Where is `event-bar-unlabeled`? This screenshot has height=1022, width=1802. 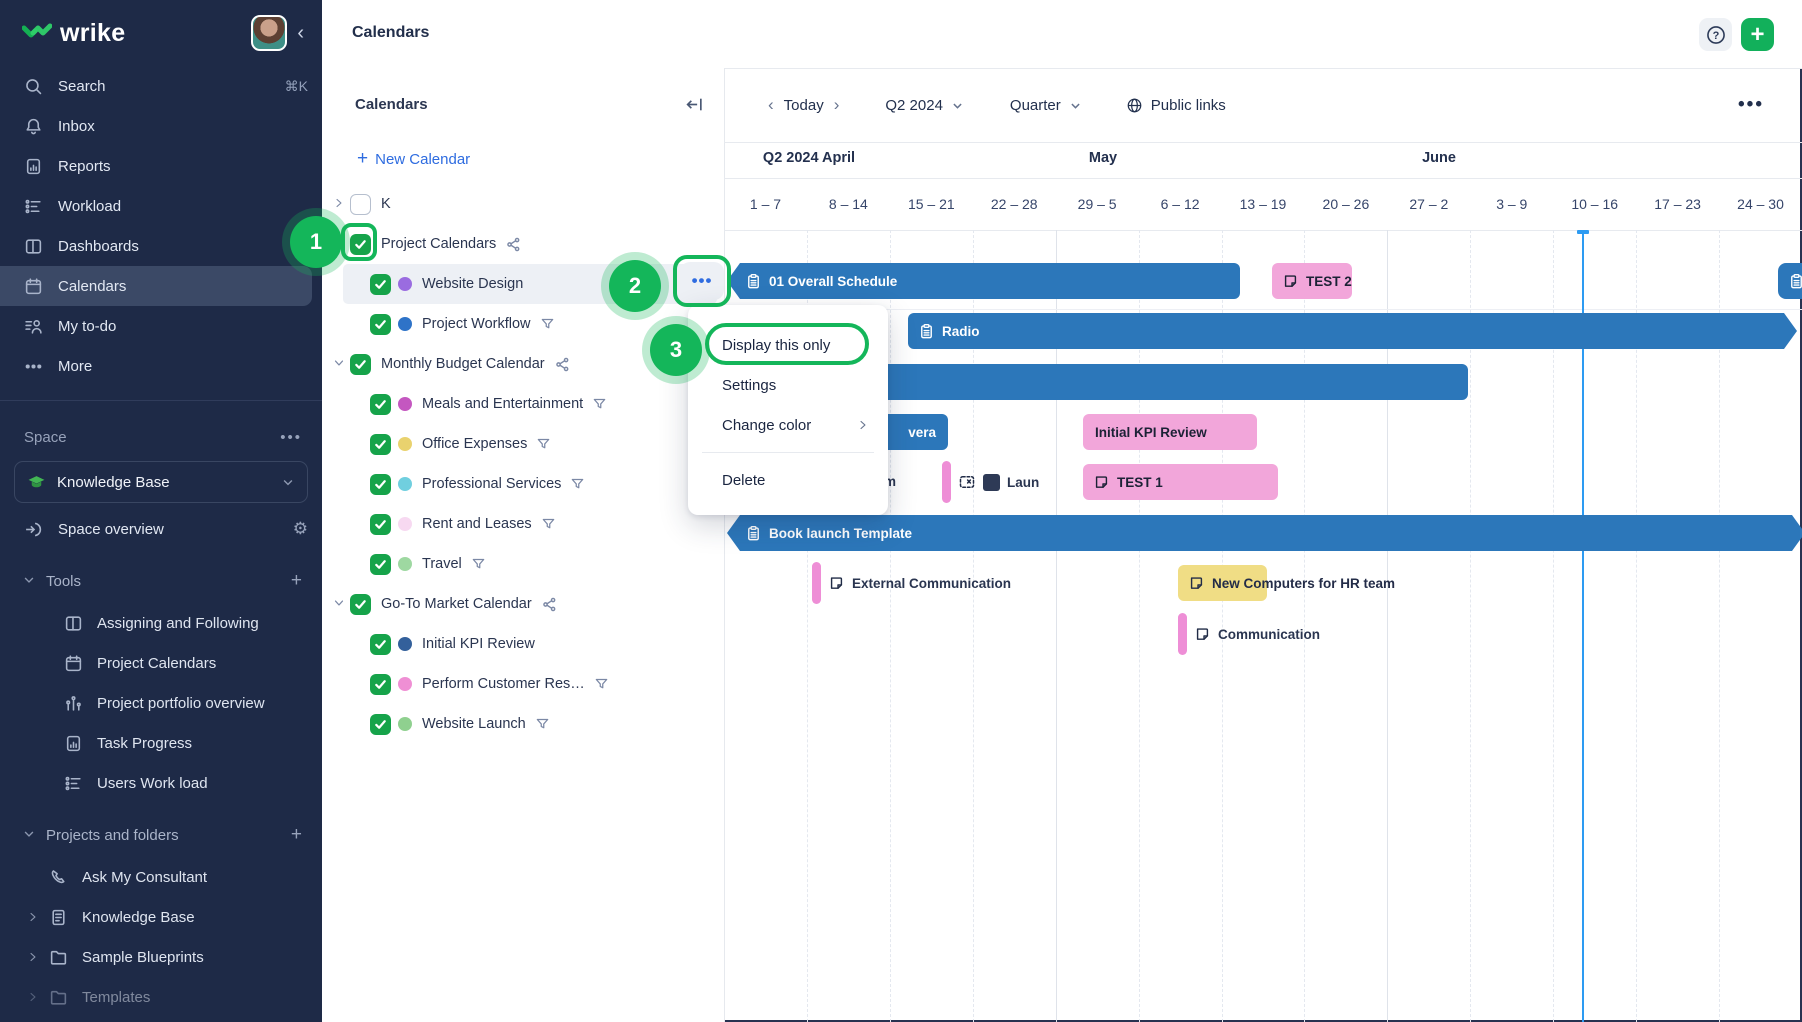
event-bar-unlabeled is located at coordinates (1790, 281).